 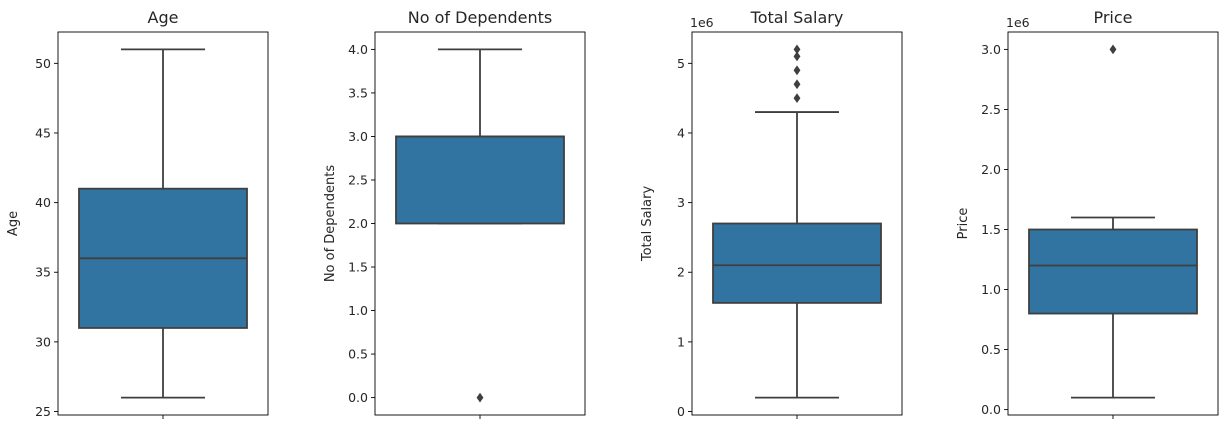 What do you see at coordinates (797, 17) in the screenshot?
I see `subplot-title: Total Salary` at bounding box center [797, 17].